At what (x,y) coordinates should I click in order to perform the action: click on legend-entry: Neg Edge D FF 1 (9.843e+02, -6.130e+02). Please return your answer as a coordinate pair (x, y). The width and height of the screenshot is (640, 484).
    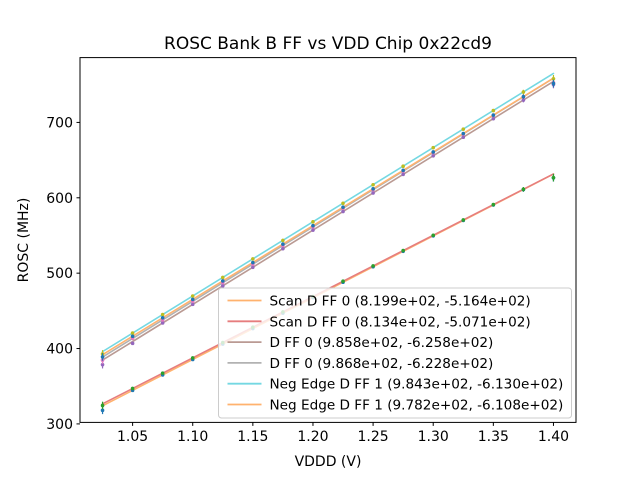
    Looking at the image, I should click on (395, 385).